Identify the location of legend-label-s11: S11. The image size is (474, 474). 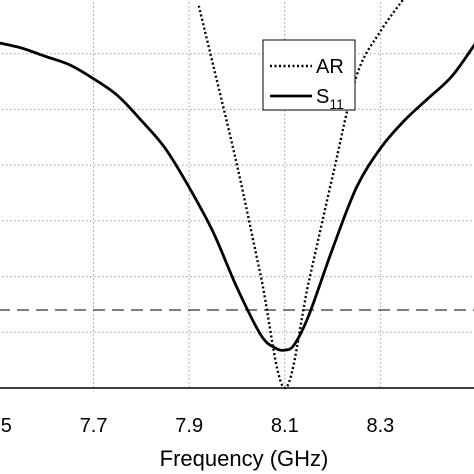
(330, 99).